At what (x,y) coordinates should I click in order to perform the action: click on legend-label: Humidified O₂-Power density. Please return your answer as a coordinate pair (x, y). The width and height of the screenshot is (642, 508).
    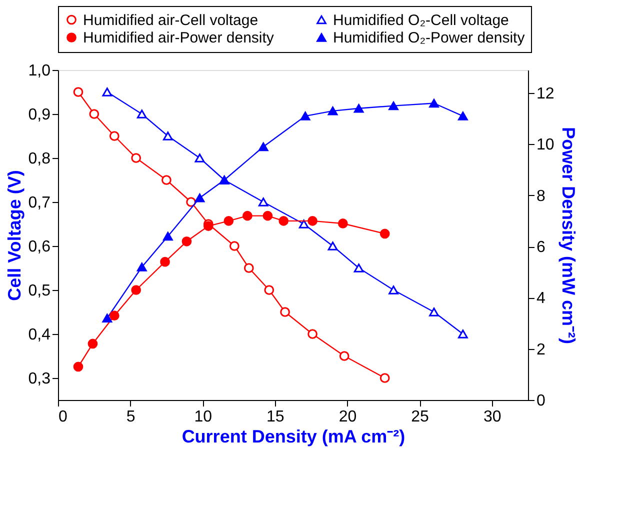
    Looking at the image, I should click on (429, 38).